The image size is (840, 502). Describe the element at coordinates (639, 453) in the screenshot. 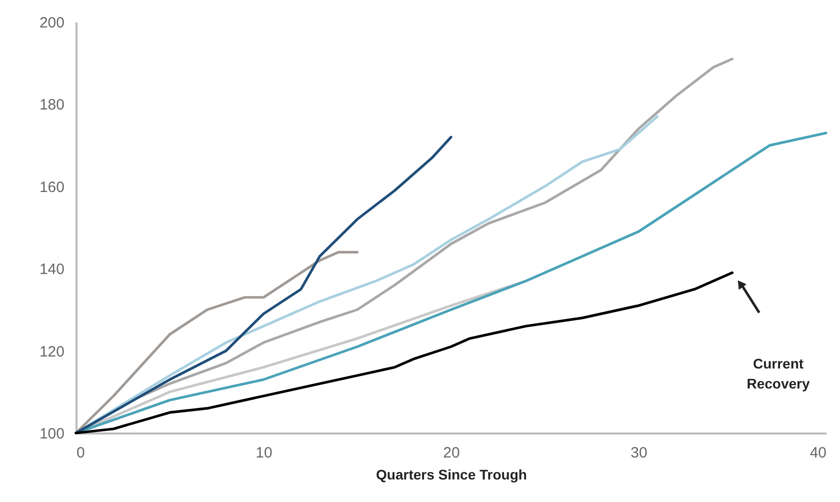

I see `x-tick-label: 30` at that location.